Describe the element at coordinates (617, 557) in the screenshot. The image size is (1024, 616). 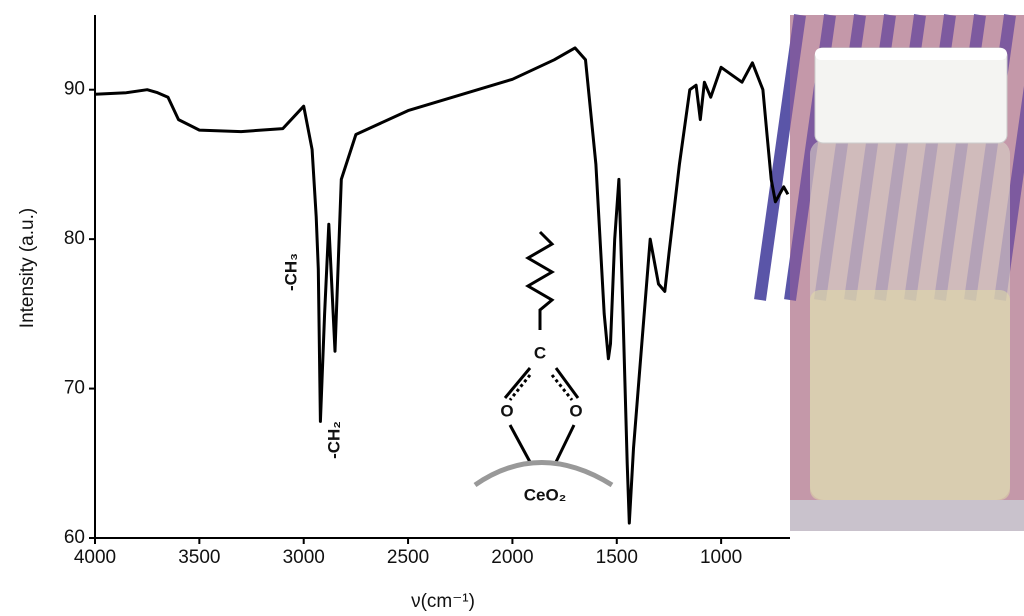
I see `x-tick-label: 1500` at that location.